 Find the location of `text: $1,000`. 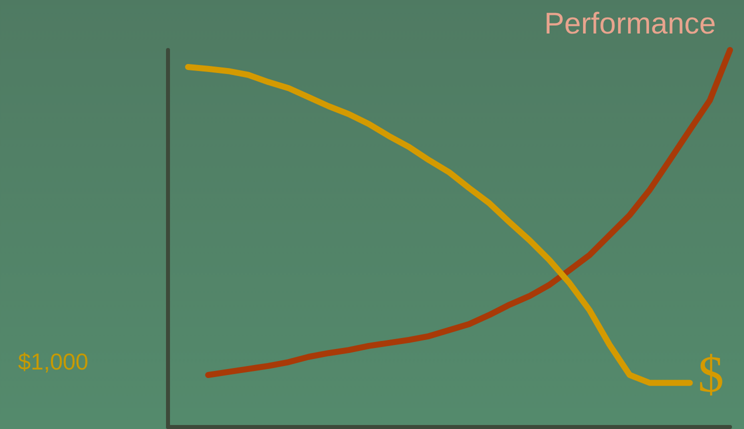

text: $1,000 is located at coordinates (53, 361).